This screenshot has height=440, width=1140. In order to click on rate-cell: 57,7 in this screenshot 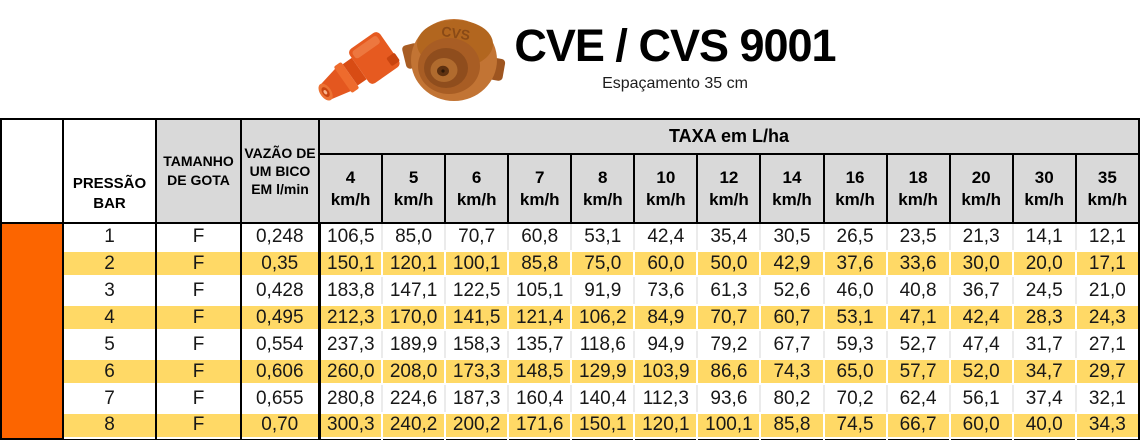, I will do `click(917, 371)`.